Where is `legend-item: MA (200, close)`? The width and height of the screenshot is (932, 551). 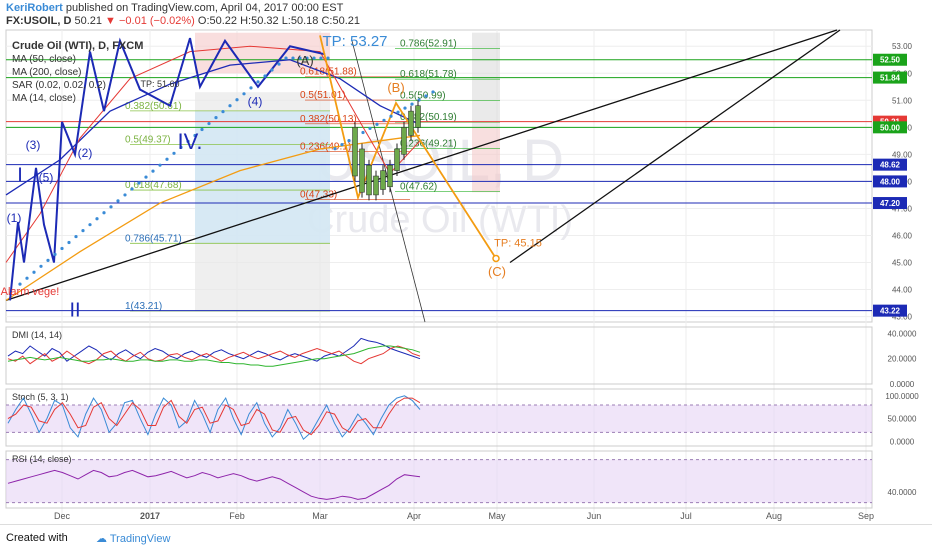 legend-item: MA (200, close) is located at coordinates (47, 72).